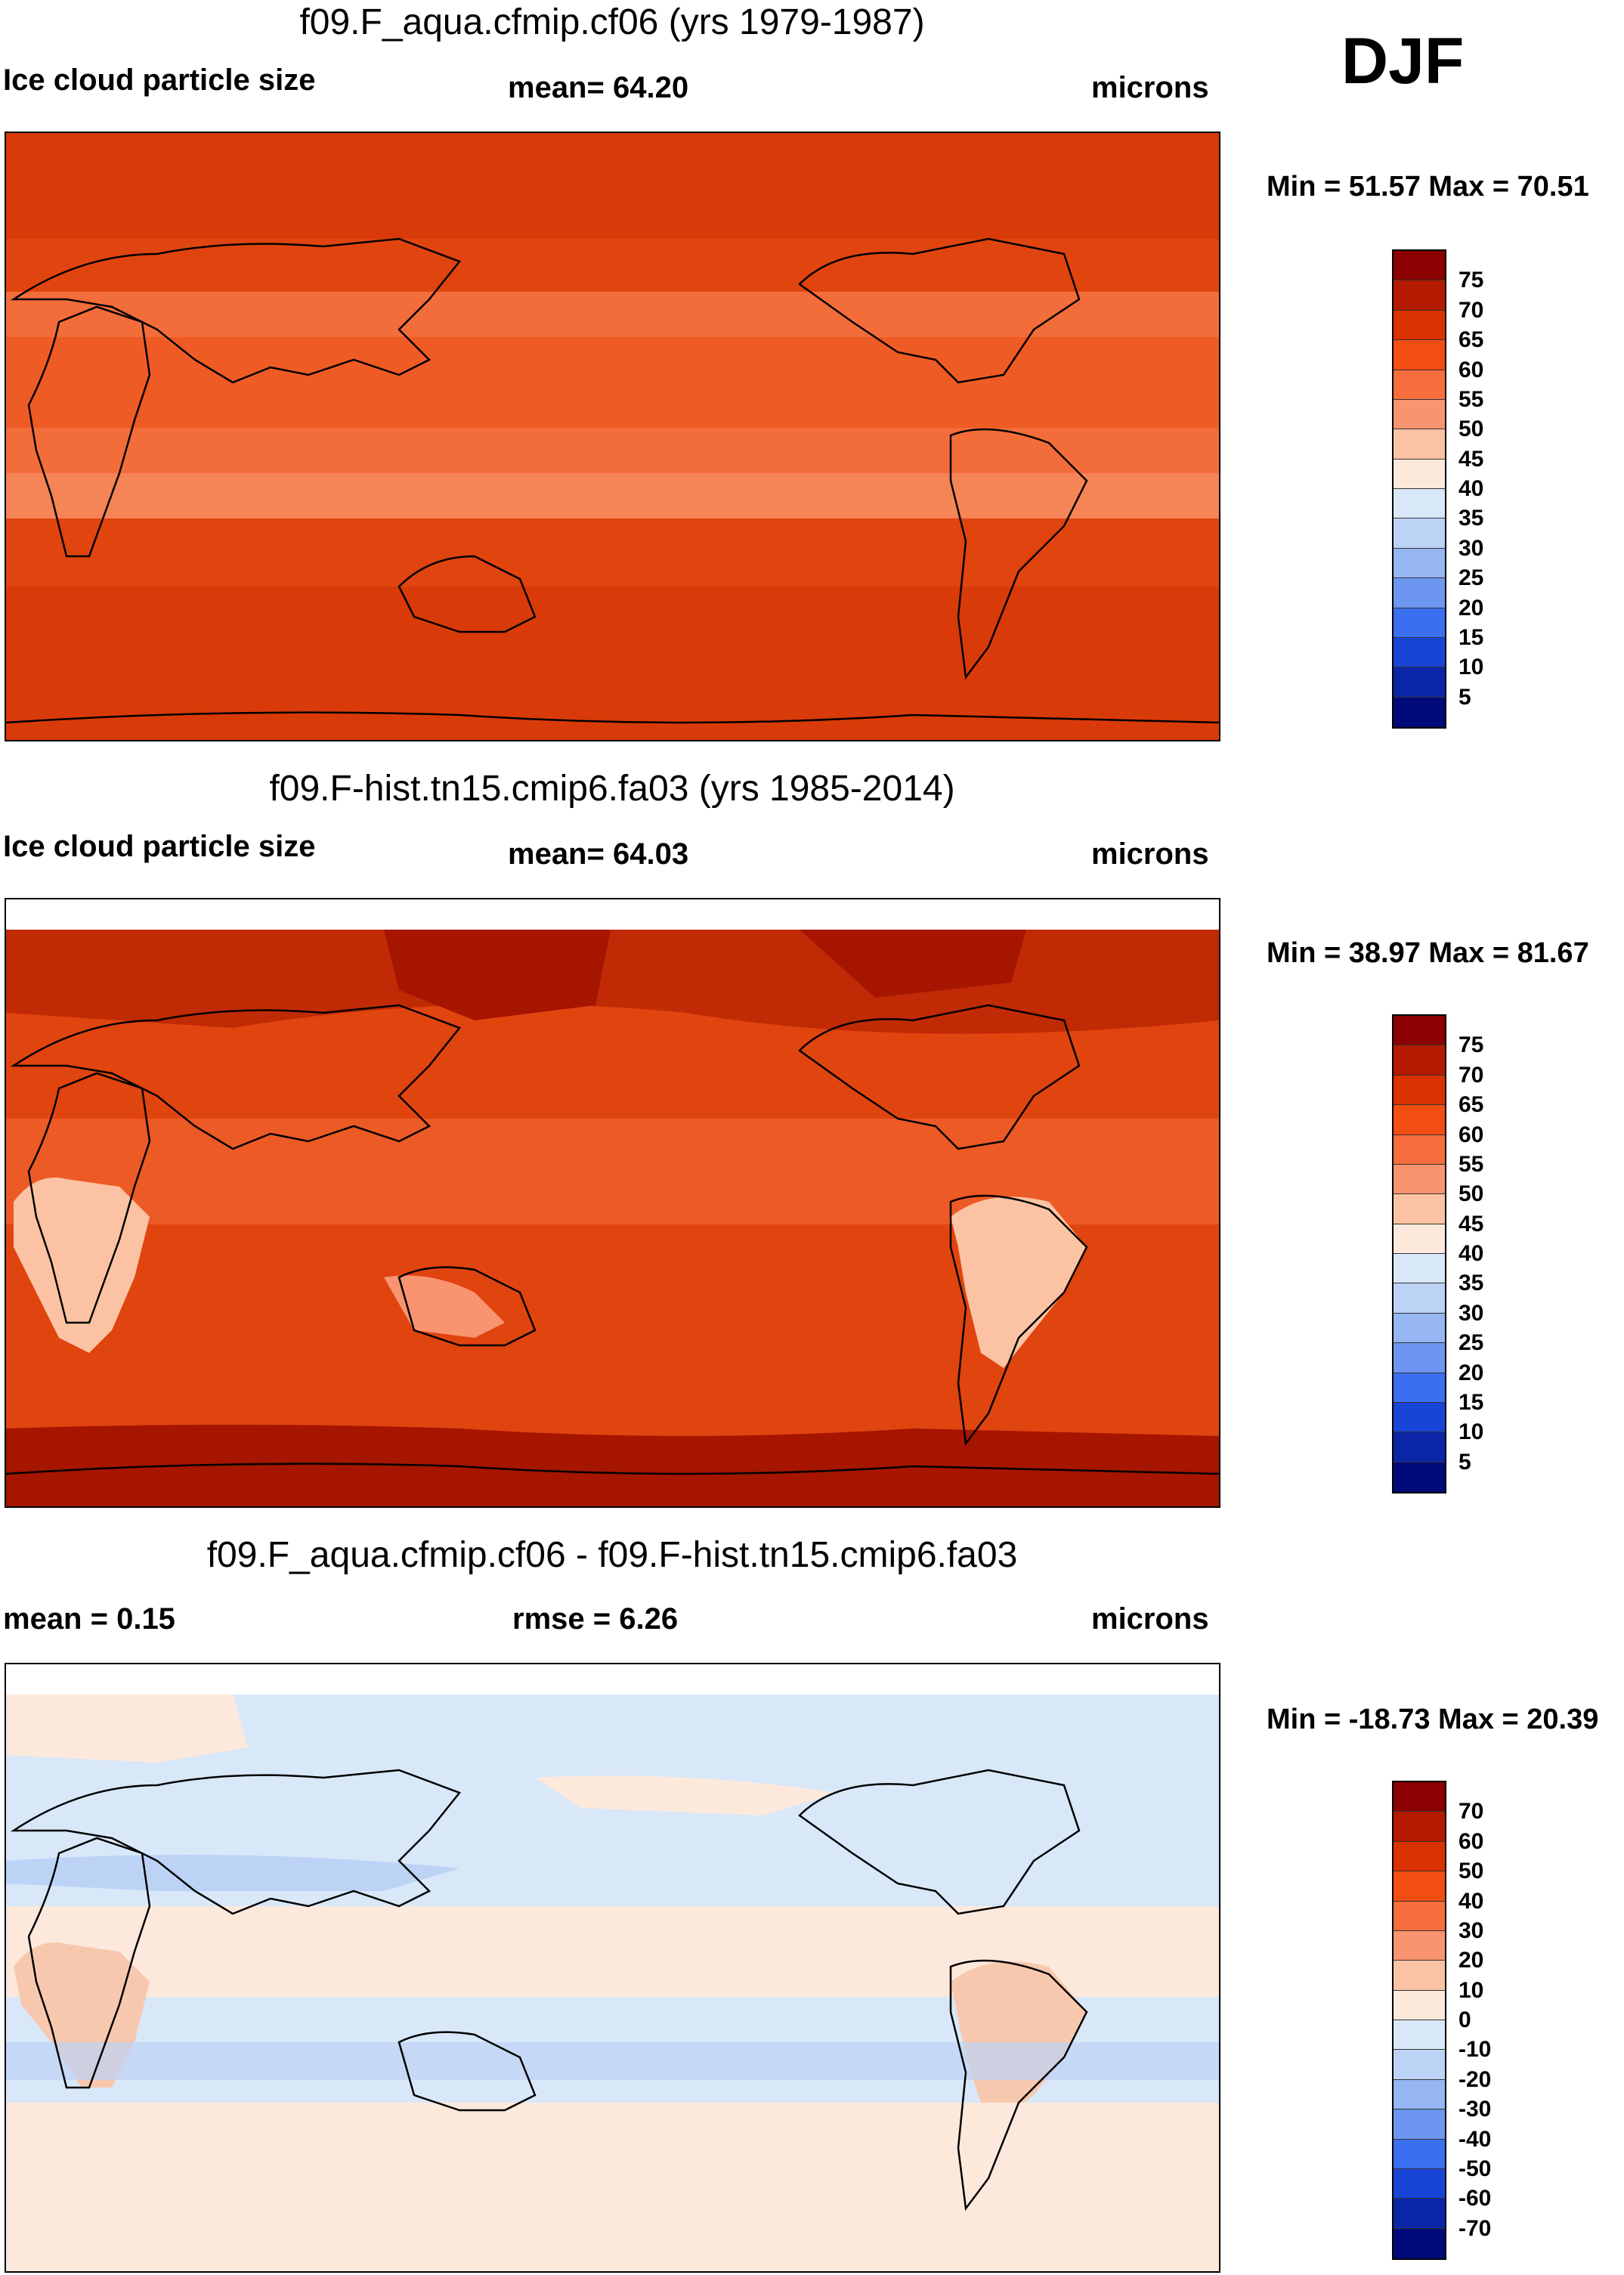 The image size is (1624, 2275). What do you see at coordinates (1475, 2199) in the screenshot?
I see `colorbar-tick-label: -60` at bounding box center [1475, 2199].